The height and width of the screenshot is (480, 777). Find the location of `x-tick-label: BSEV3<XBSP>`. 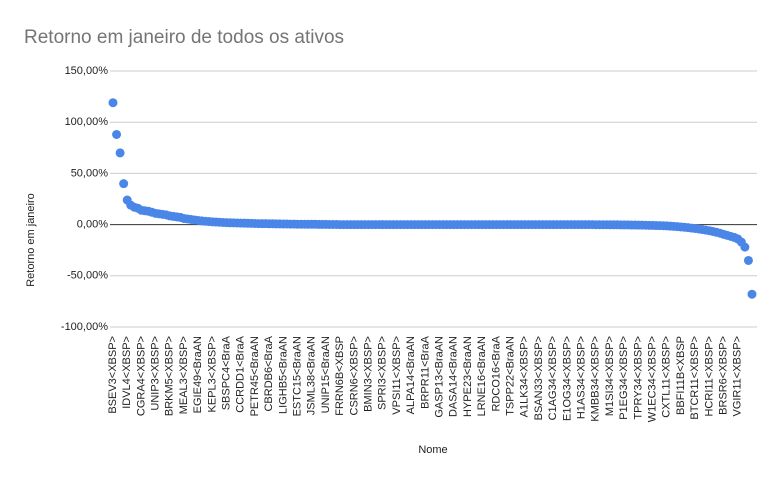

x-tick-label: BSEV3<XBSP> is located at coordinates (113, 375).